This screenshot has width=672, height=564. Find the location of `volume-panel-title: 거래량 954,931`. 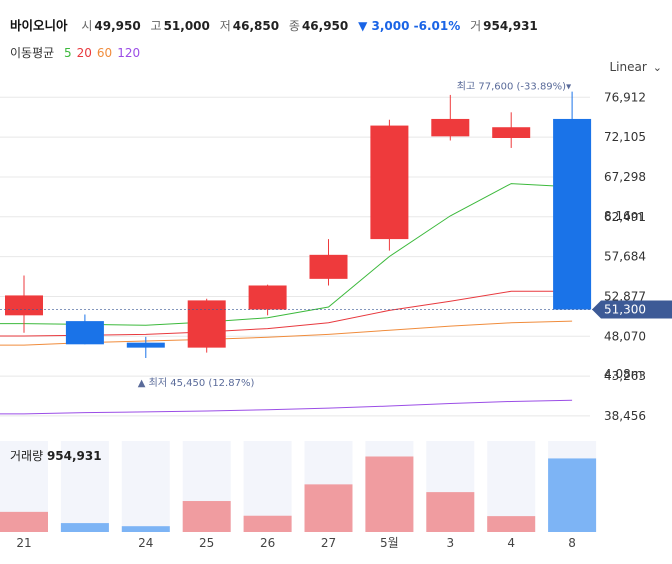

volume-panel-title: 거래량 954,931 is located at coordinates (56, 455).